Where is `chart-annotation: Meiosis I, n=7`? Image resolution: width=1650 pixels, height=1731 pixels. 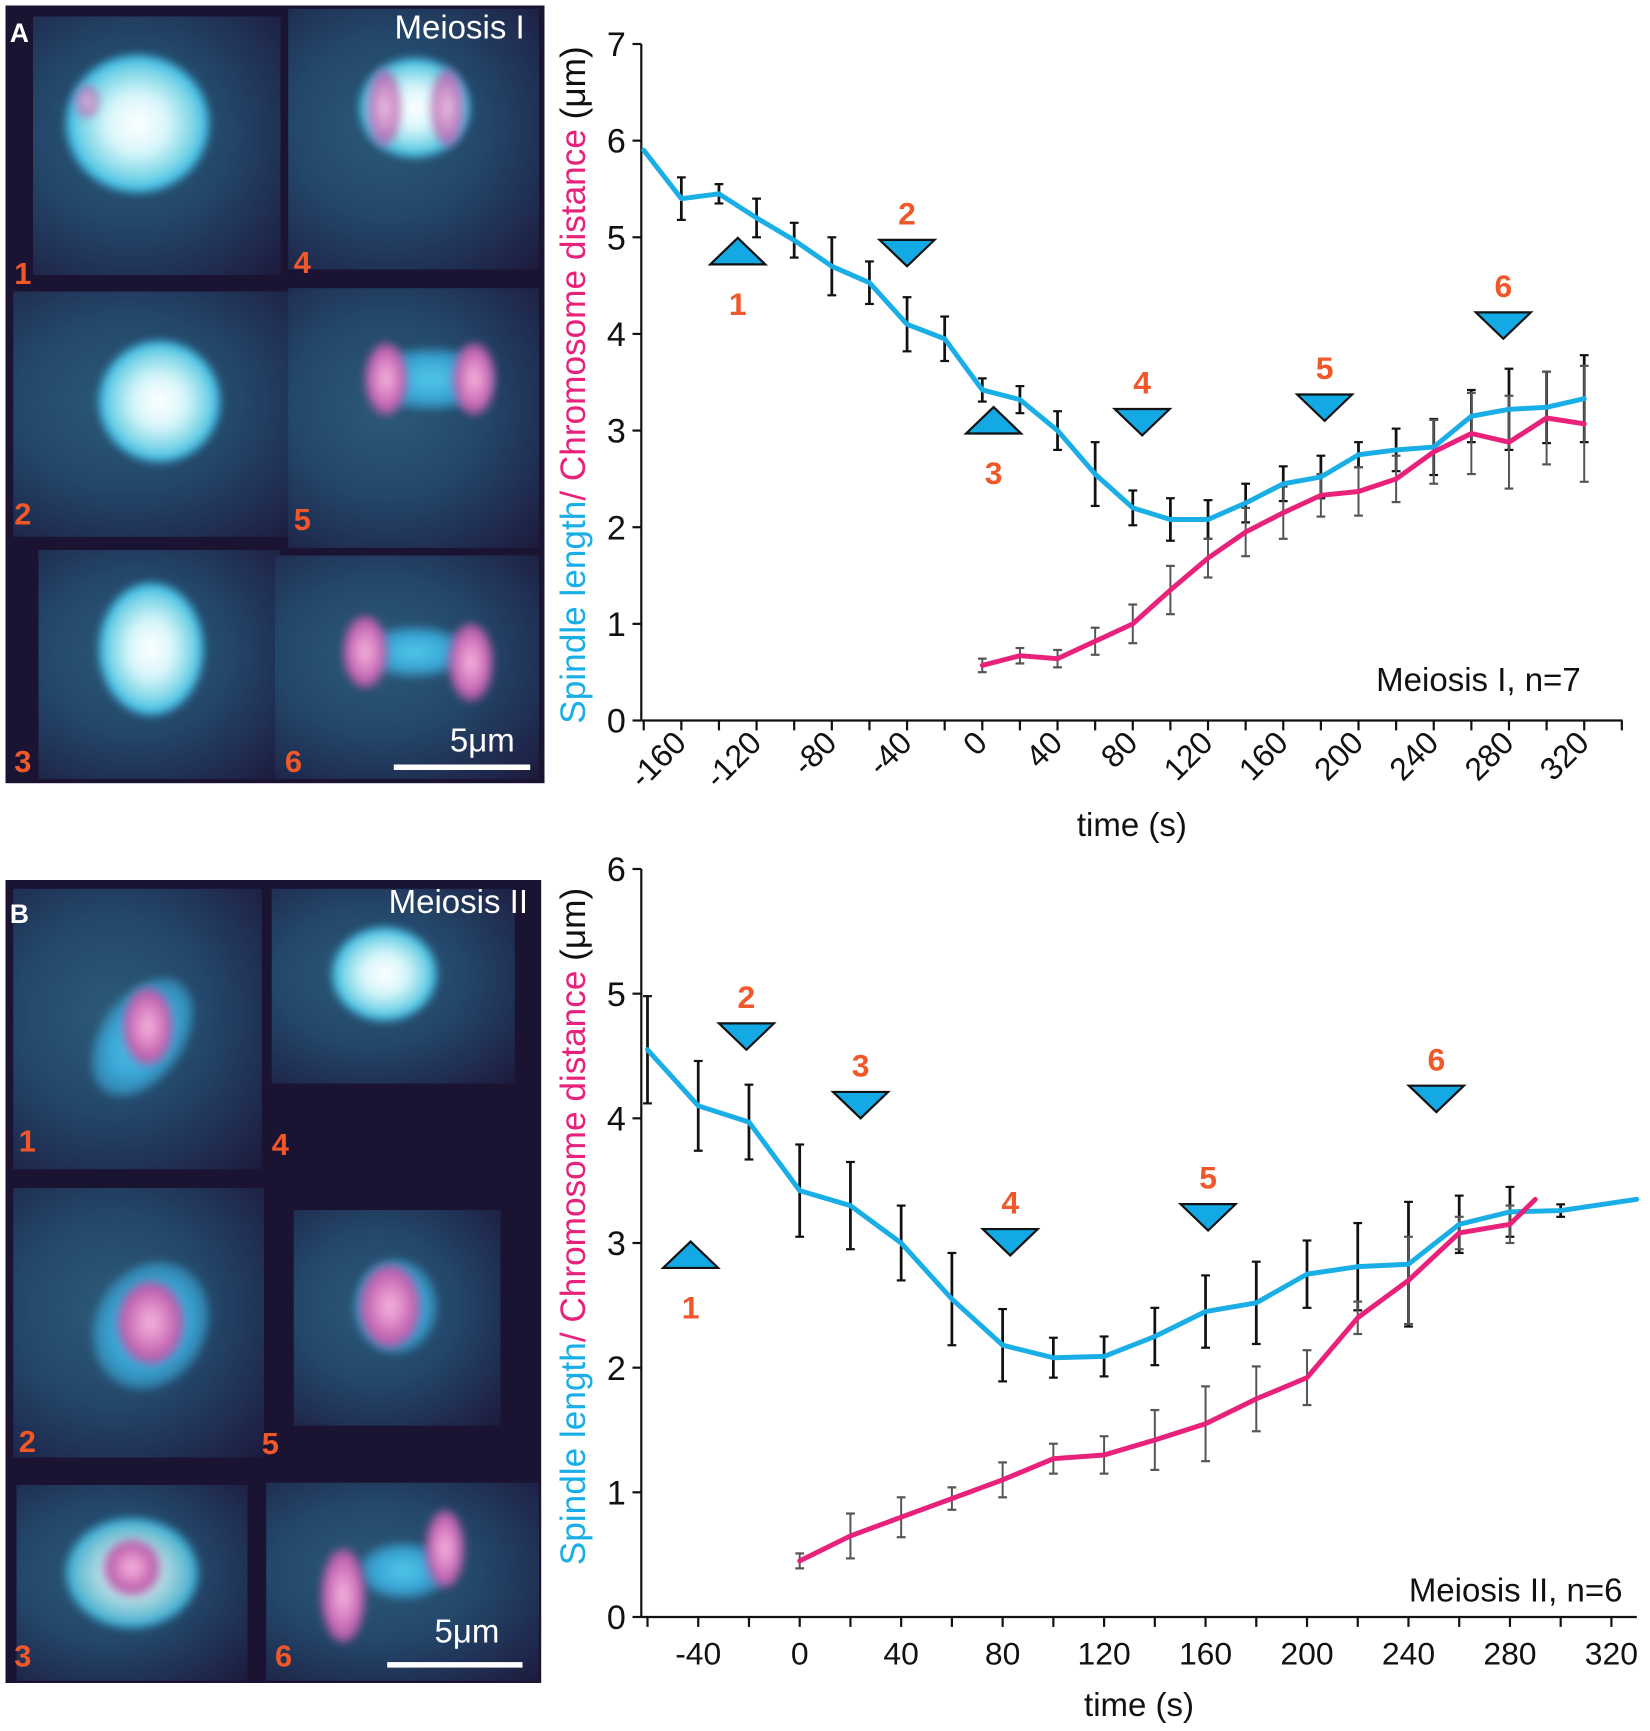 chart-annotation: Meiosis I, n=7 is located at coordinates (1478, 679).